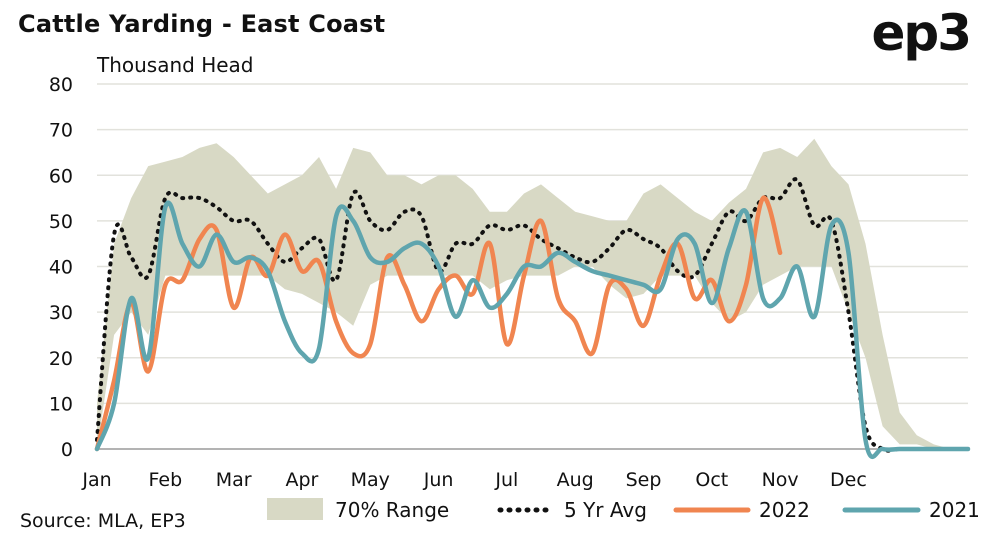 The width and height of the screenshot is (1006, 543). Describe the element at coordinates (61, 359) in the screenshot. I see `y-tick-label: 20` at that location.